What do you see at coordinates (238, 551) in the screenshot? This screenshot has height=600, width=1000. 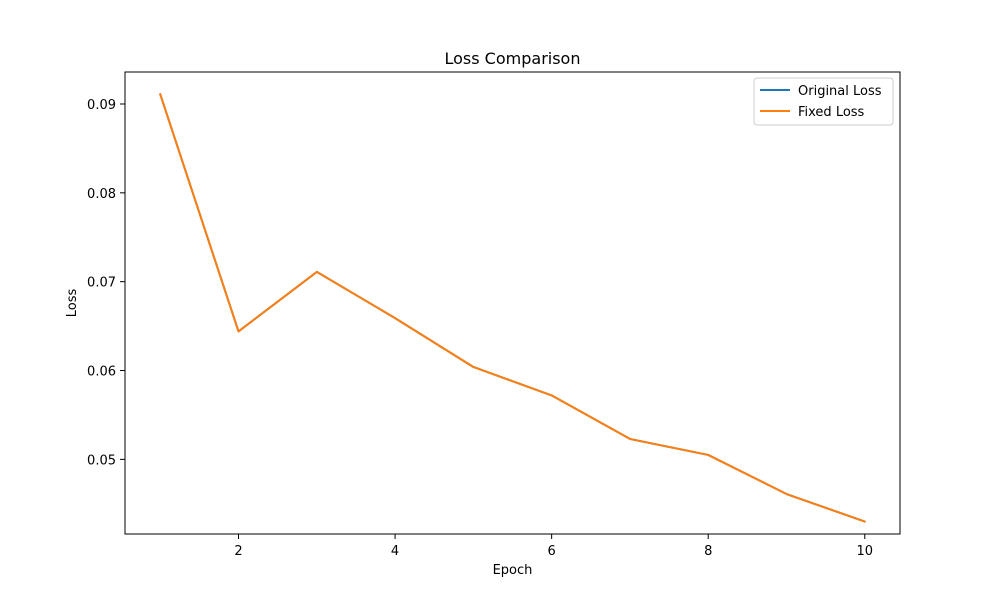 I see `x-tick-label: 2` at bounding box center [238, 551].